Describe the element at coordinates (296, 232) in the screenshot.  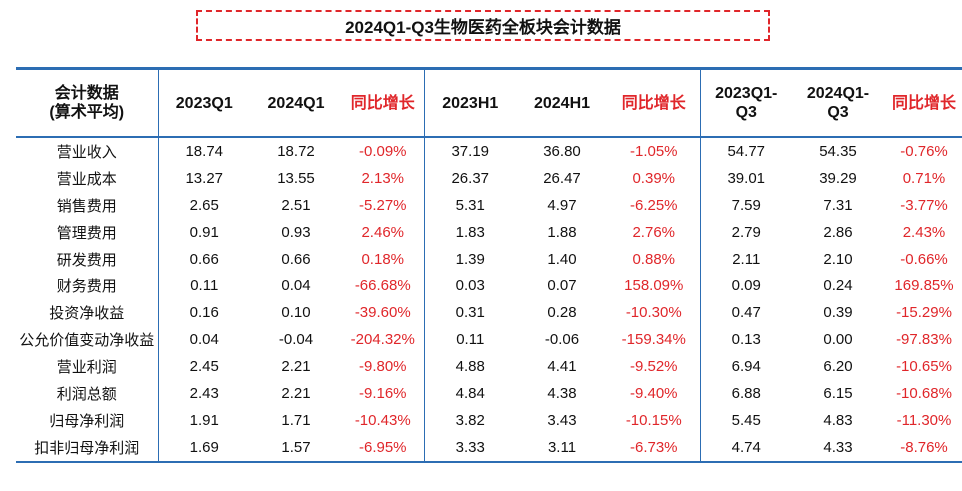
I see `value-cell: 0.93` at that location.